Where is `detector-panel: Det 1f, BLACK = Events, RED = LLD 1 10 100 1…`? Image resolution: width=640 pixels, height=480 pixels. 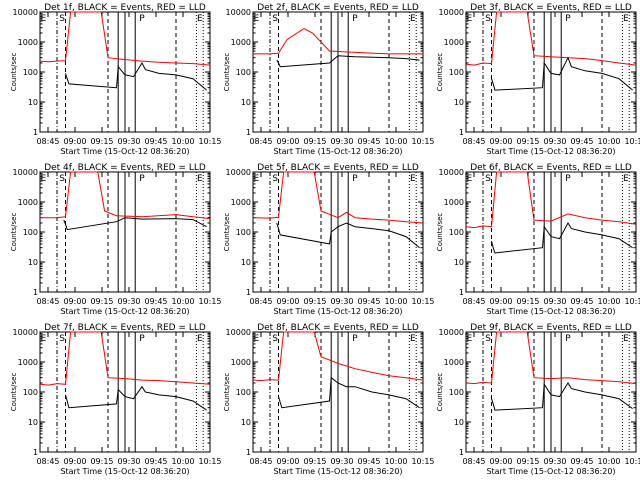
detector-panel: Det 1f, BLACK = Events, RED = LLD 1 10 100 1… is located at coordinates (116, 79).